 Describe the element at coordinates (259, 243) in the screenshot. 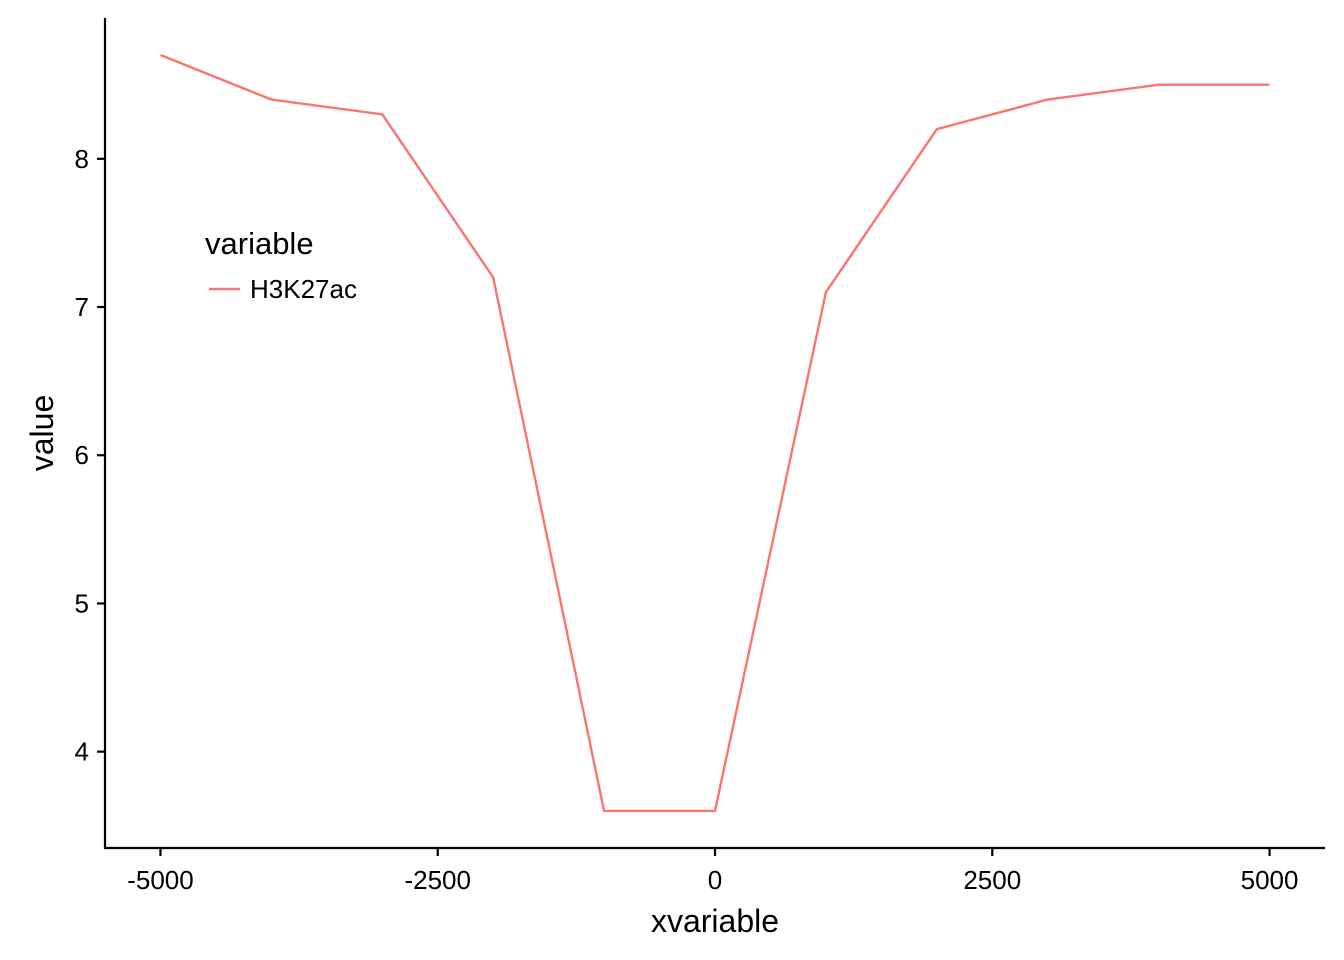

I see `legend-title: variable` at that location.